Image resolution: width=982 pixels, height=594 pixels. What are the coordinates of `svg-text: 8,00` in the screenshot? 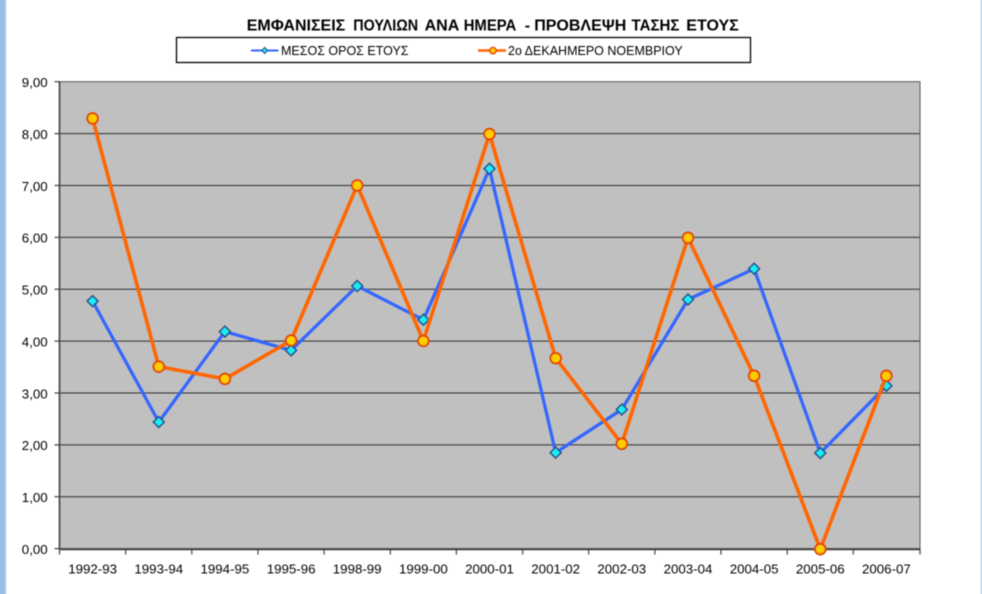 It's located at (35, 134).